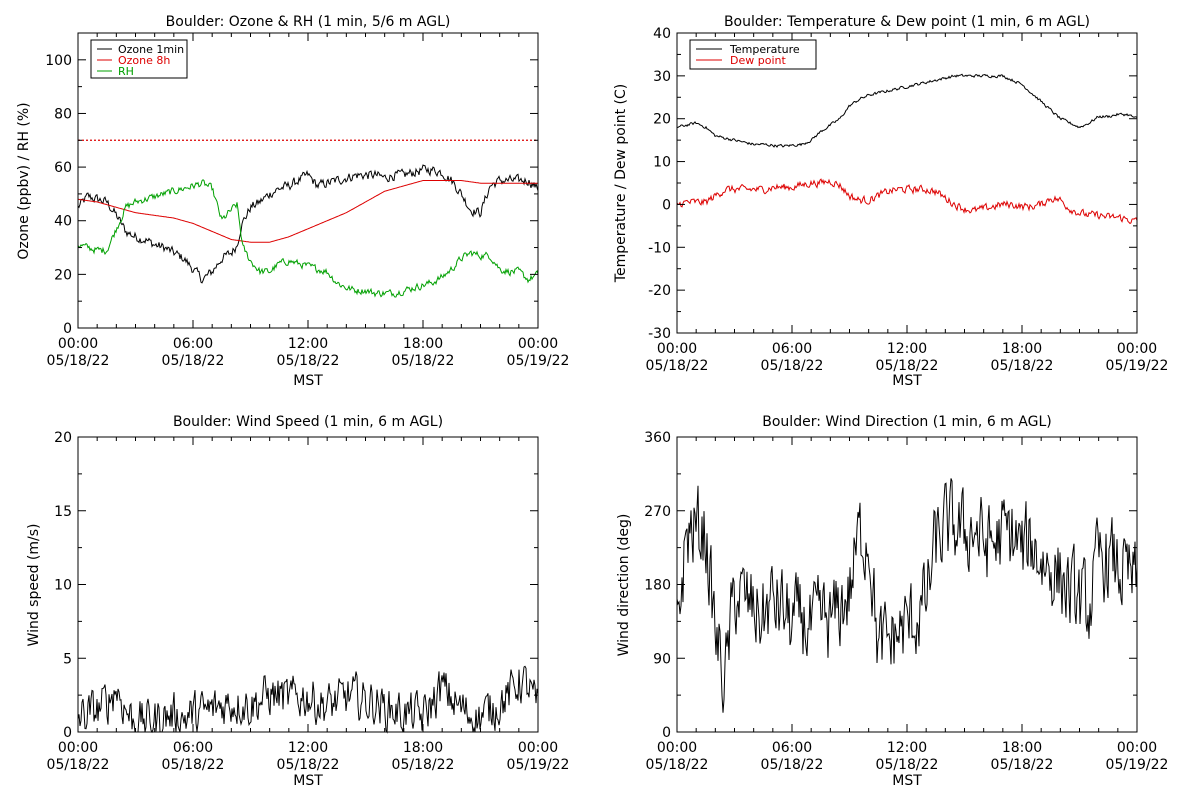 The height and width of the screenshot is (800, 1200). I want to click on legend: Ozone 1min Ozone 8h RH, so click(139, 59).